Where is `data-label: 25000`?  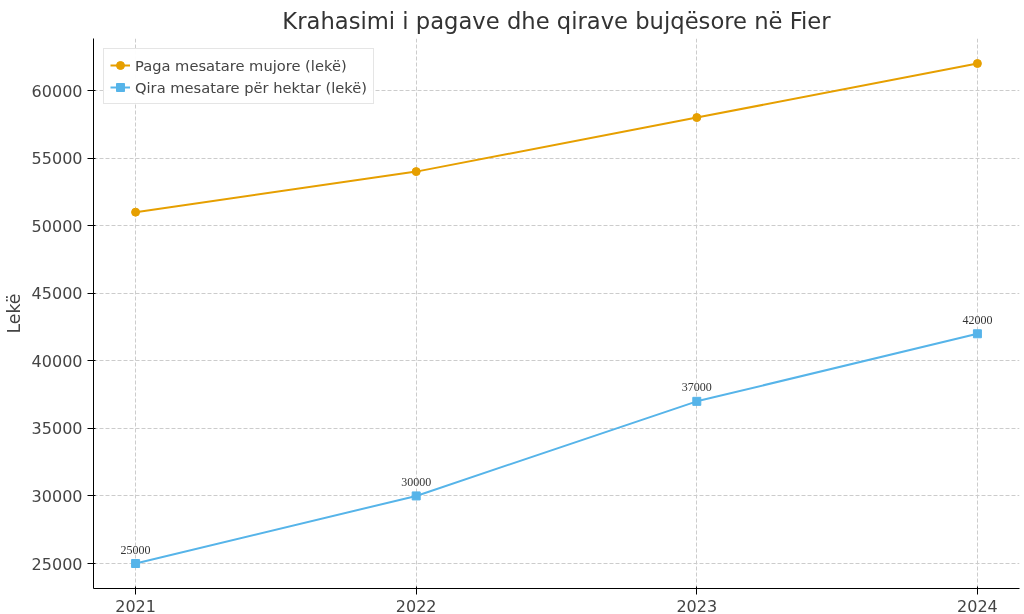 data-label: 25000 is located at coordinates (135, 549).